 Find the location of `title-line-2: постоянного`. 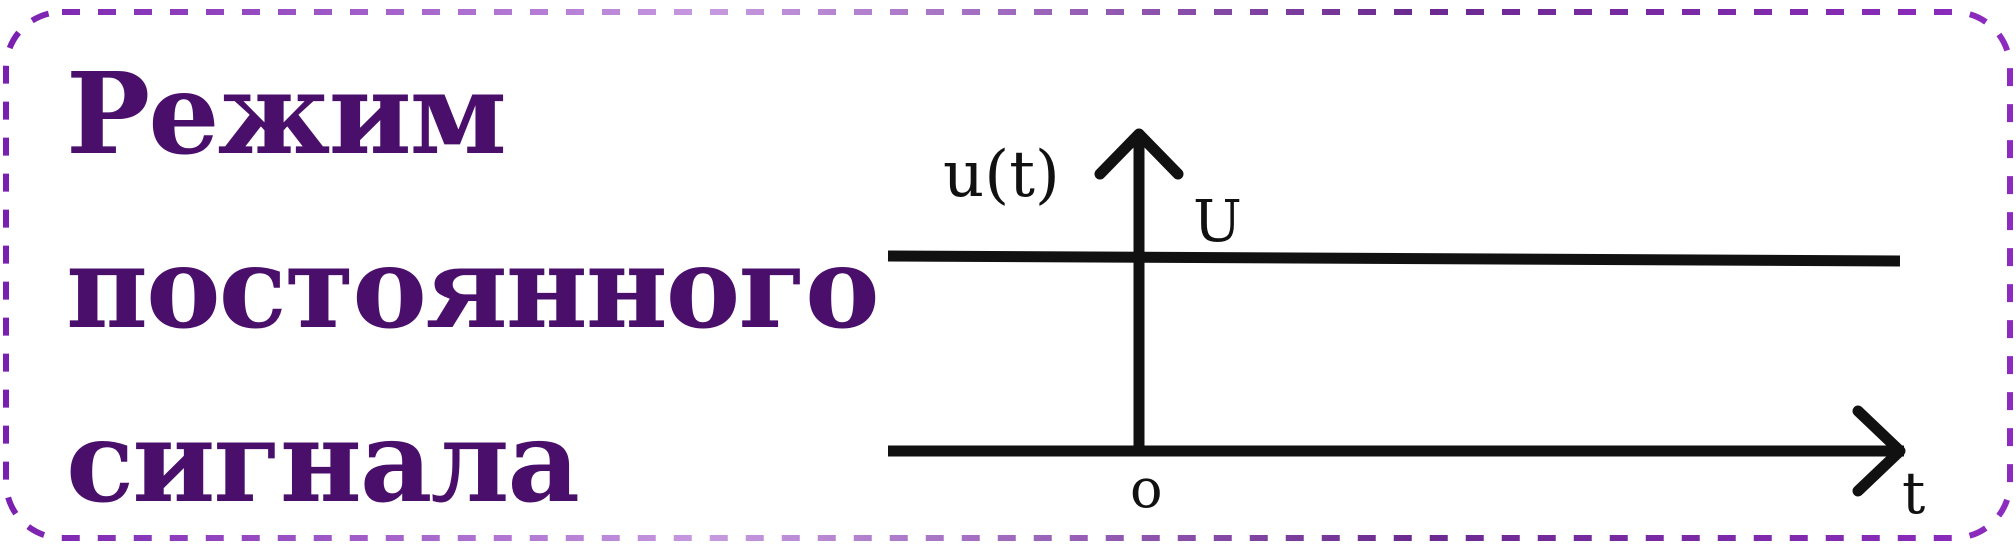

title-line-2: постоянного is located at coordinates (473, 288).